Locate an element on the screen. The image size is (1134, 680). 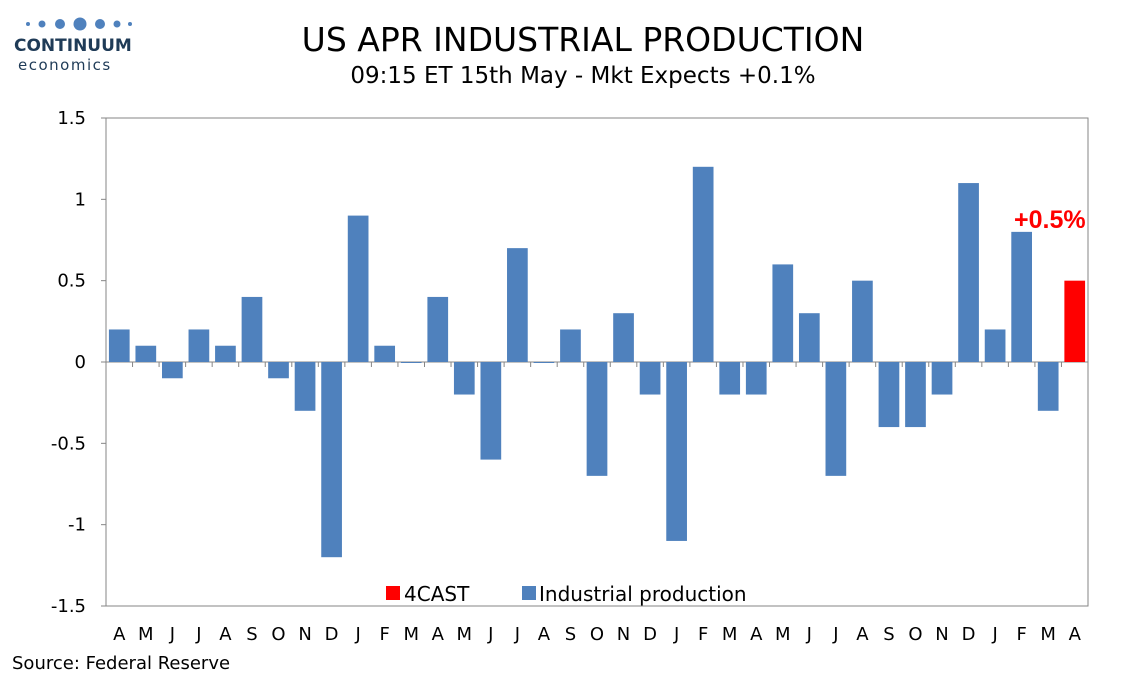
y-tick-label: 1.5 is located at coordinates (71, 118).